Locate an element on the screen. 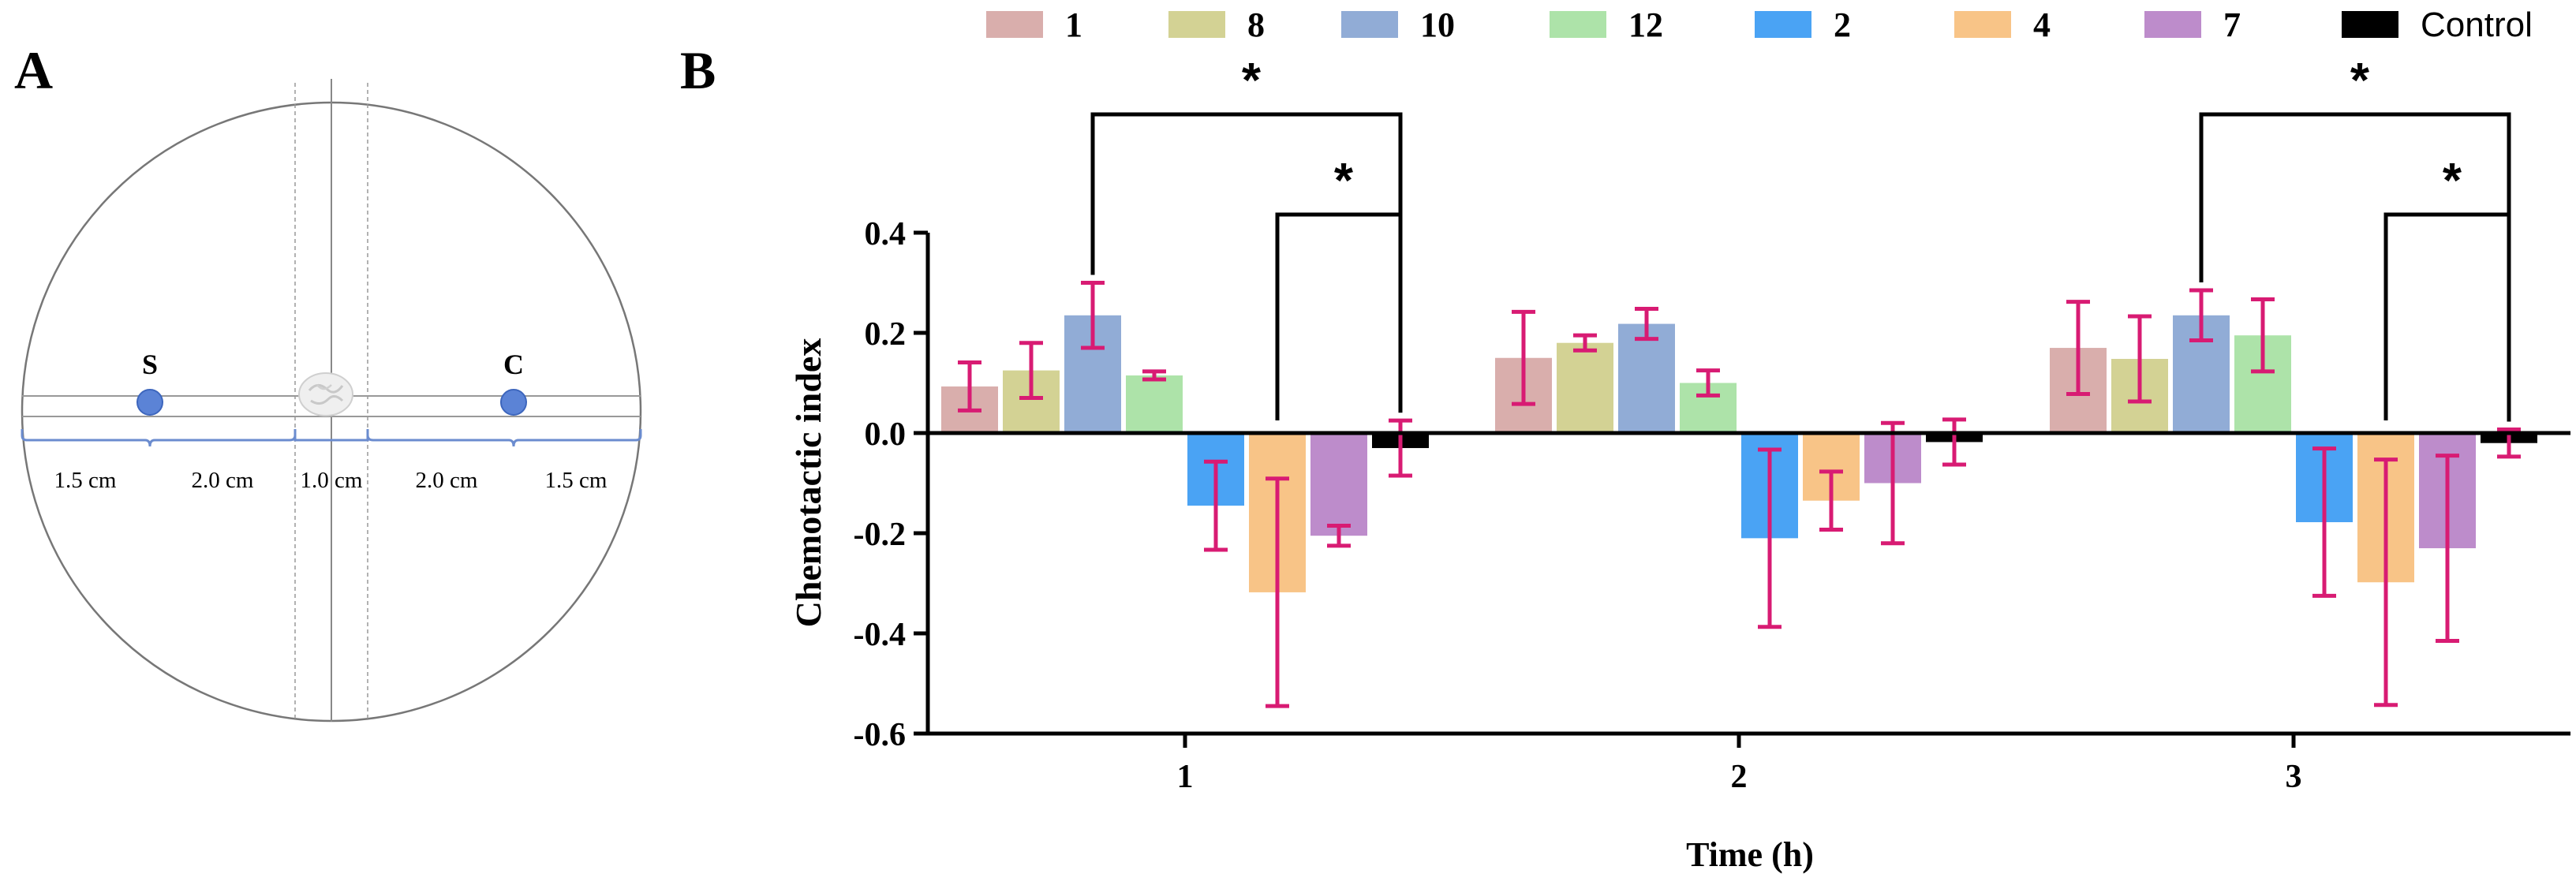 The width and height of the screenshot is (2576, 885). chart-legend: 1 8 10 12 2 4 7 Control is located at coordinates (1759, 25).